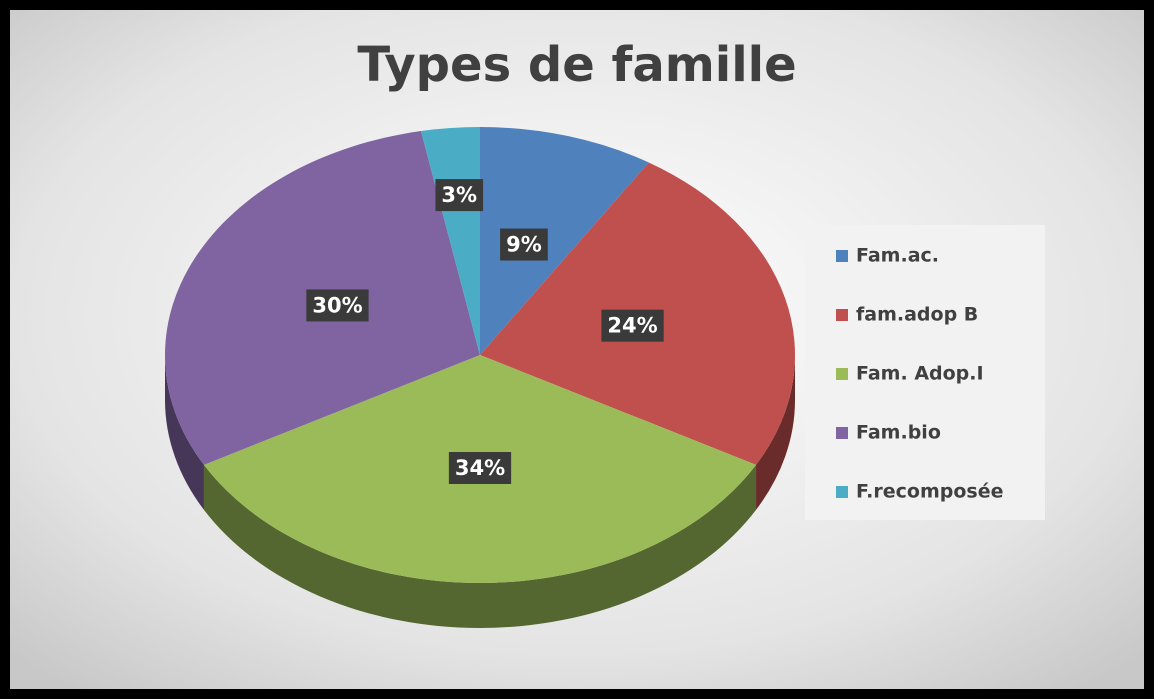 The height and width of the screenshot is (699, 1154). What do you see at coordinates (930, 492) in the screenshot?
I see `legend-label: F.recomposée` at bounding box center [930, 492].